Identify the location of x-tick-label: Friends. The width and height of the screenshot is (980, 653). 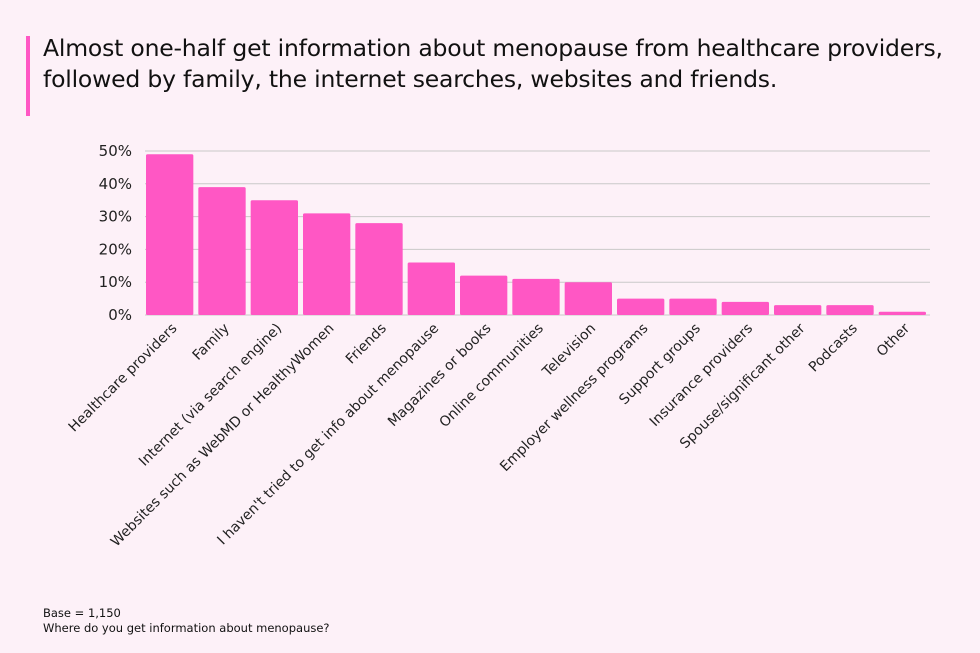
(366, 344).